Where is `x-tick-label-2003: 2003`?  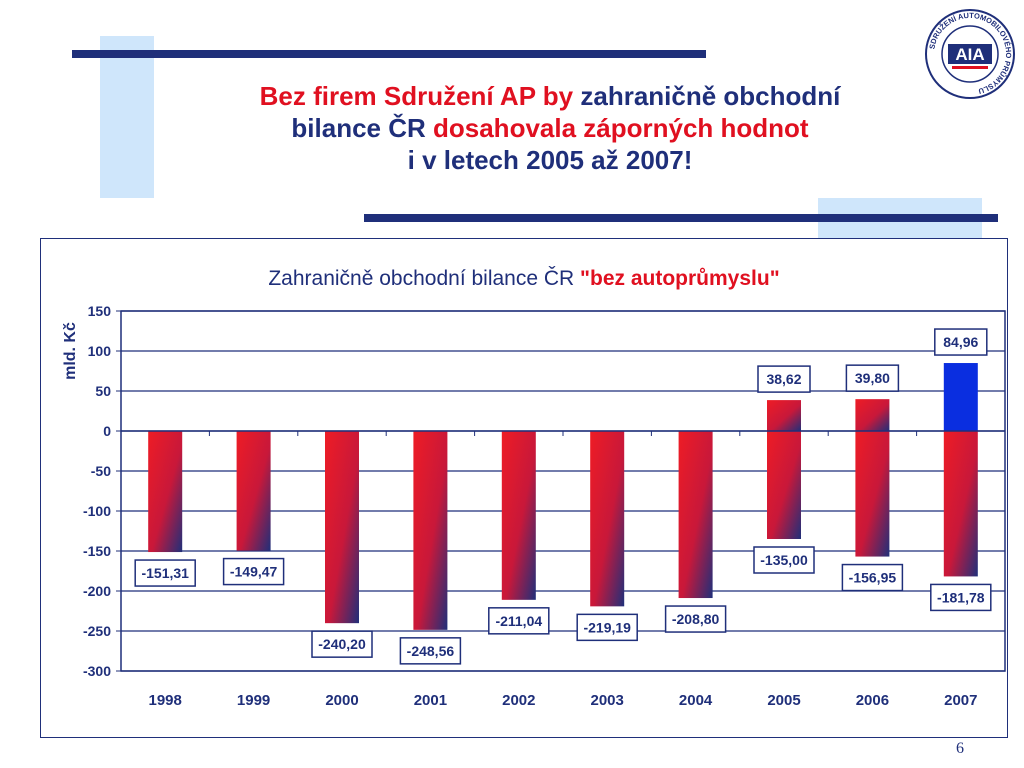 x-tick-label-2003: 2003 is located at coordinates (607, 700).